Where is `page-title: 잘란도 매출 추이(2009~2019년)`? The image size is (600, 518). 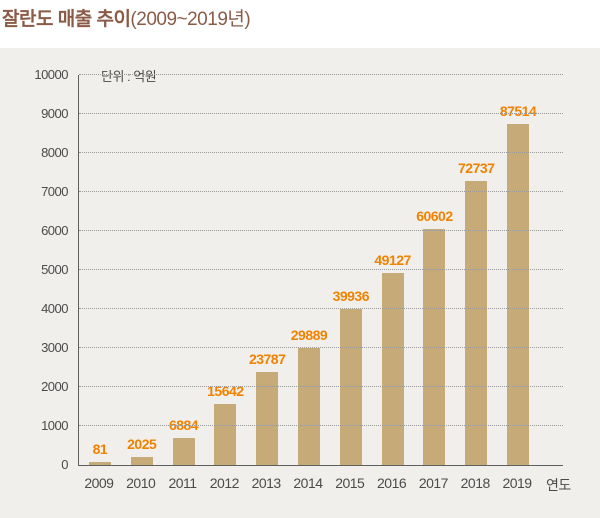
page-title: 잘란도 매출 추이(2009~2019년) is located at coordinates (126, 17).